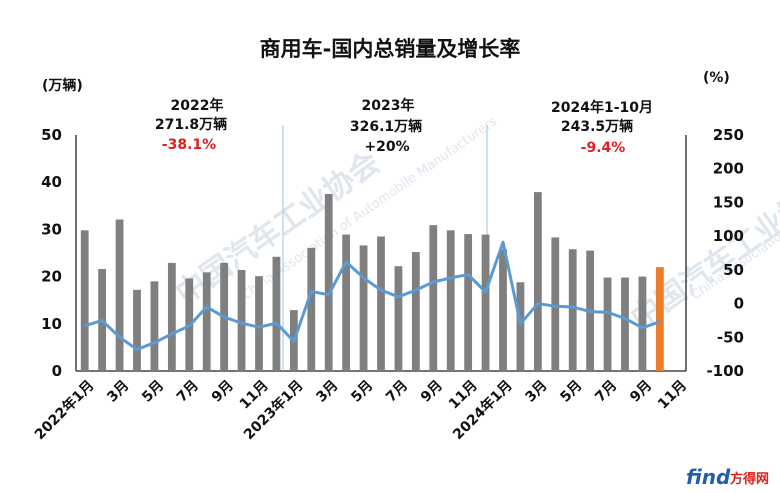 The width and height of the screenshot is (780, 493). Describe the element at coordinates (708, 477) in the screenshot. I see `logo-brand: find` at that location.